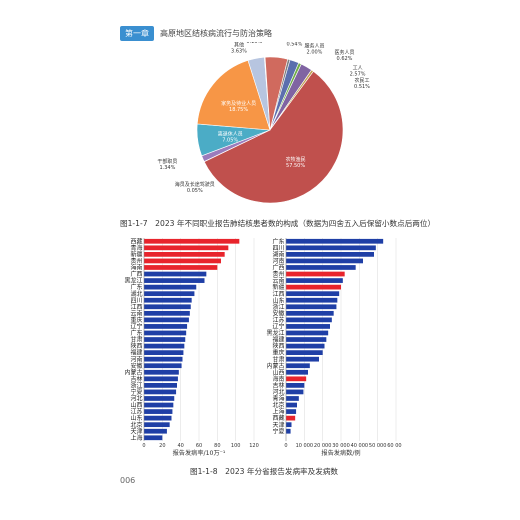 The width and height of the screenshot is (520, 520). I want to click on pie-label-pct: 3.63%, so click(239, 51).